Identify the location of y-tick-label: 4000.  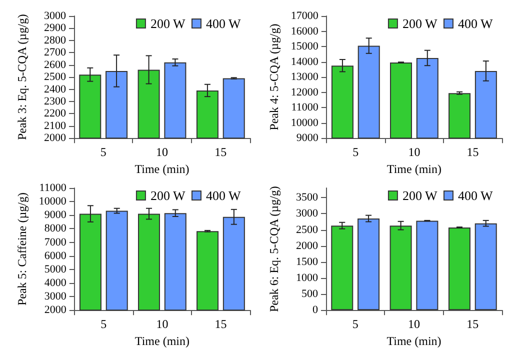
(55, 282).